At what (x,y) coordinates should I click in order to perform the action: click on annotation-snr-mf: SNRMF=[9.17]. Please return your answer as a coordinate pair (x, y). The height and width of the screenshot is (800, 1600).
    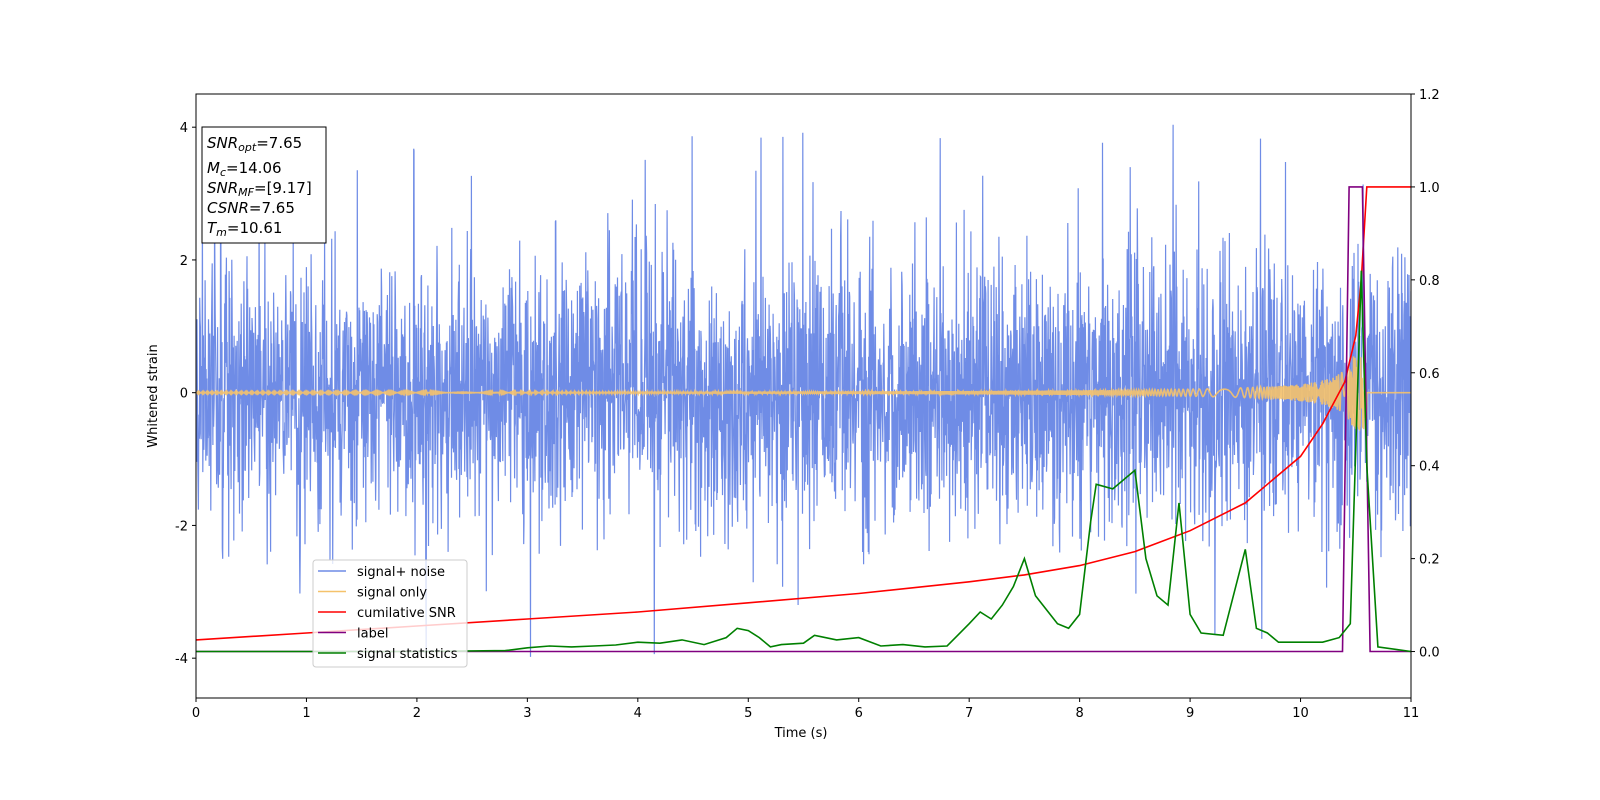
    Looking at the image, I should click on (259, 189).